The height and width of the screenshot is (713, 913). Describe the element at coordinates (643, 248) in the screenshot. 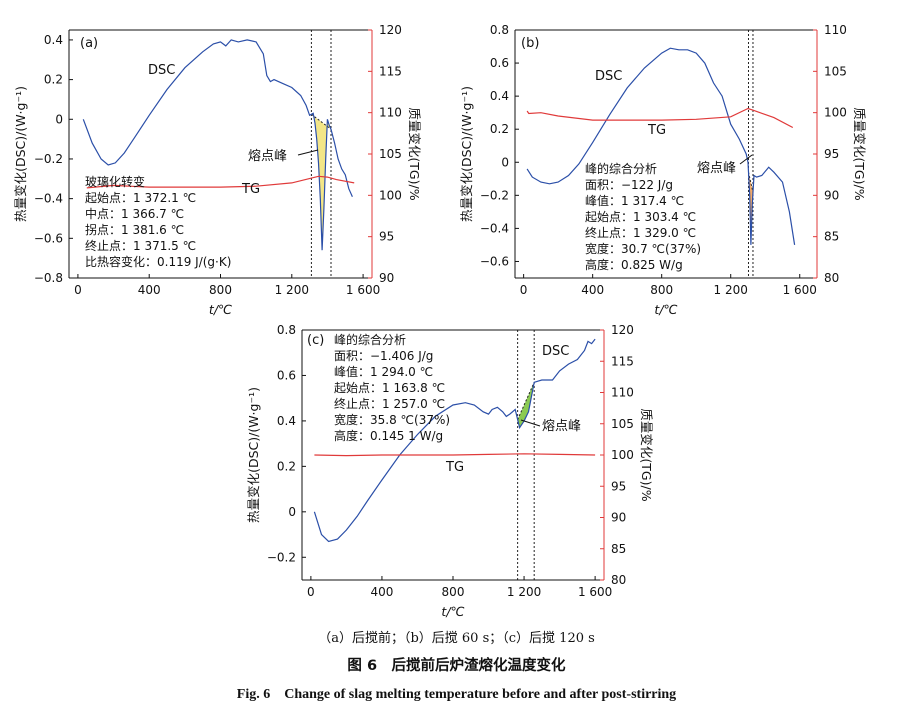

I see `analysis-note: 宽度：30.7 ℃(37%)` at that location.